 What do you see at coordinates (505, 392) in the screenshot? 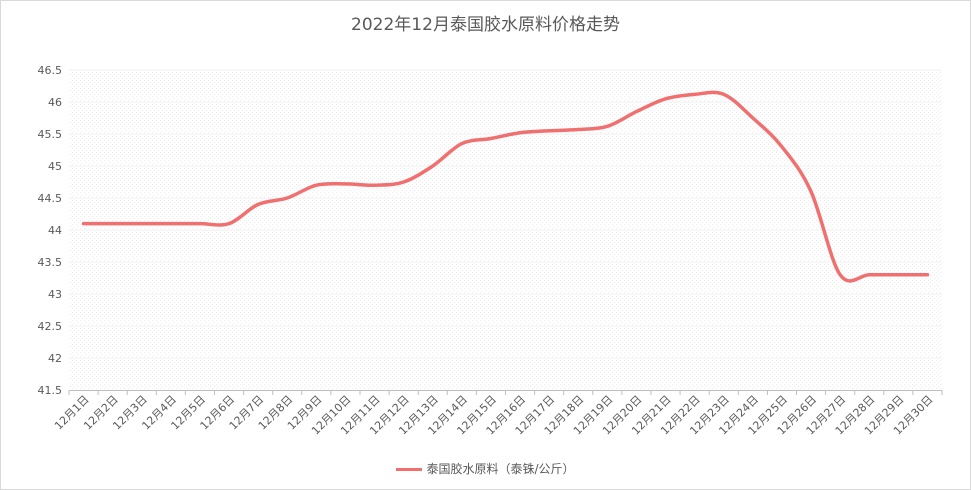
I see `x-axis` at bounding box center [505, 392].